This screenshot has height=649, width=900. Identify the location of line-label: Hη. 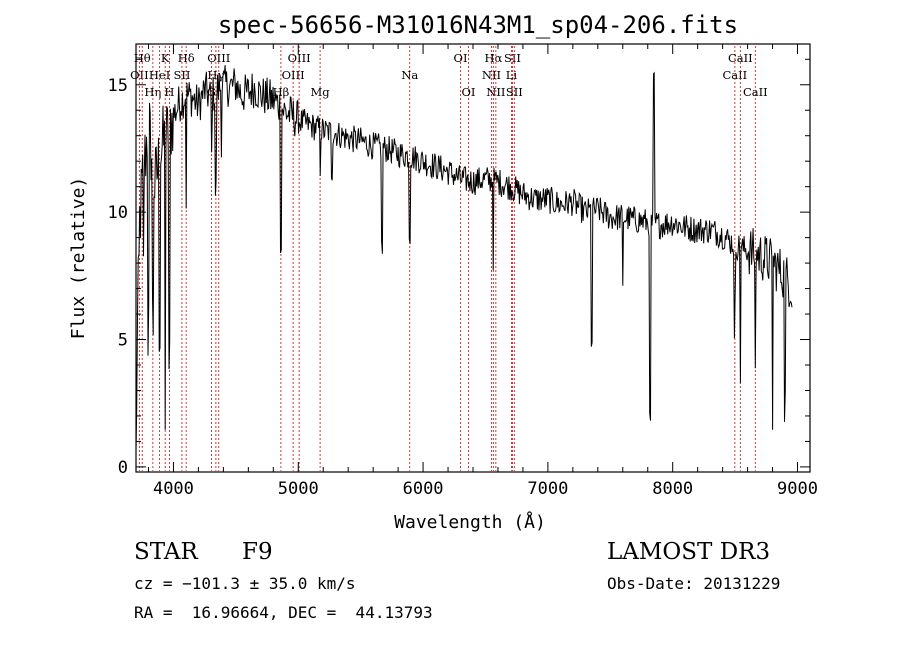
(152, 92).